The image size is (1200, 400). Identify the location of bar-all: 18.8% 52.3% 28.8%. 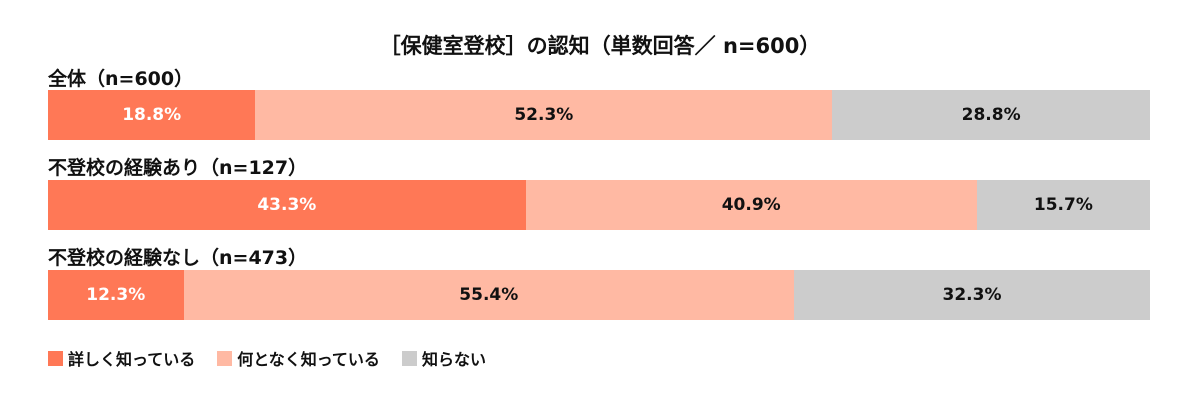
(599, 115).